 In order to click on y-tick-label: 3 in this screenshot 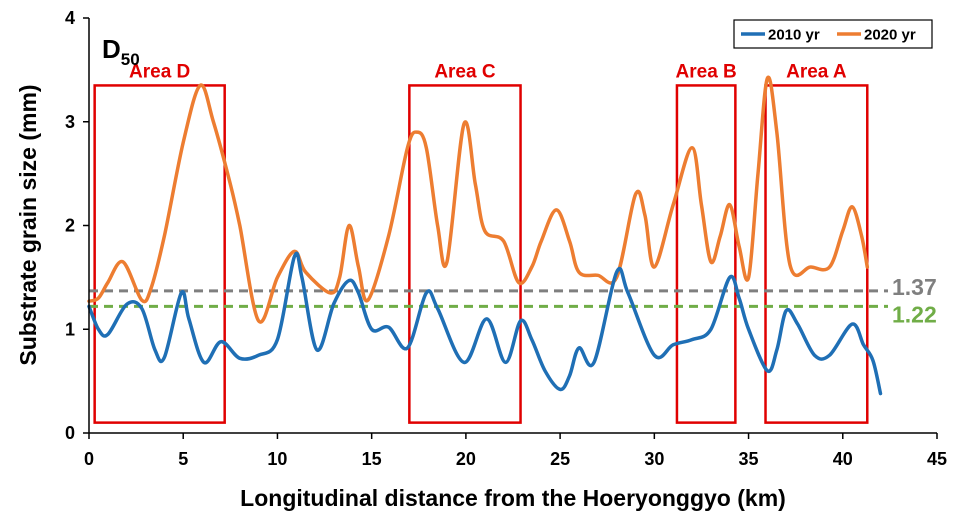, I will do `click(70, 122)`.